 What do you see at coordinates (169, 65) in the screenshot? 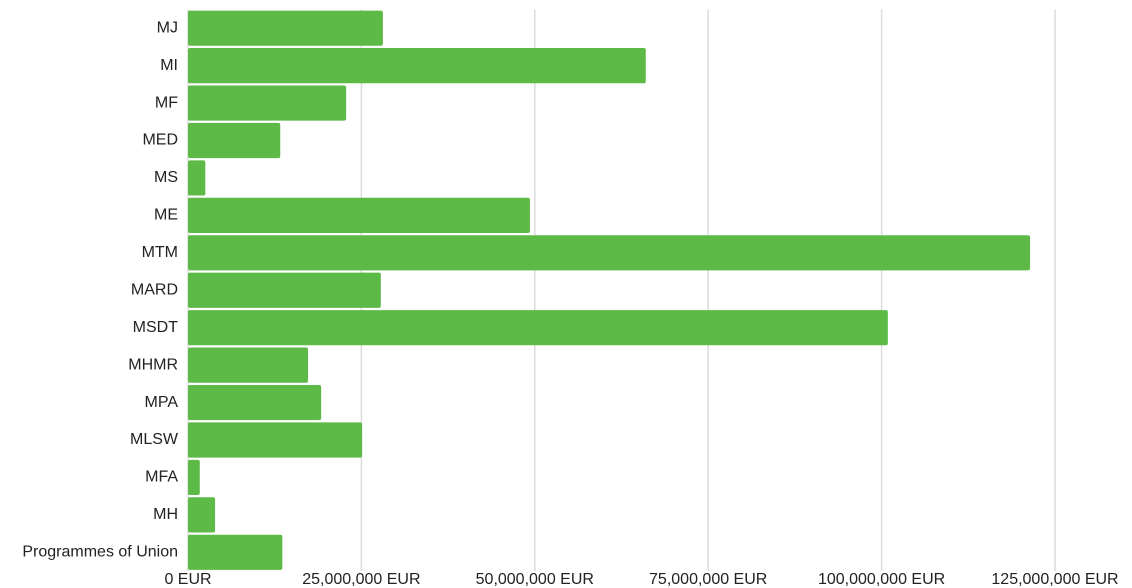
I see `y-tick-label: MI` at bounding box center [169, 65].